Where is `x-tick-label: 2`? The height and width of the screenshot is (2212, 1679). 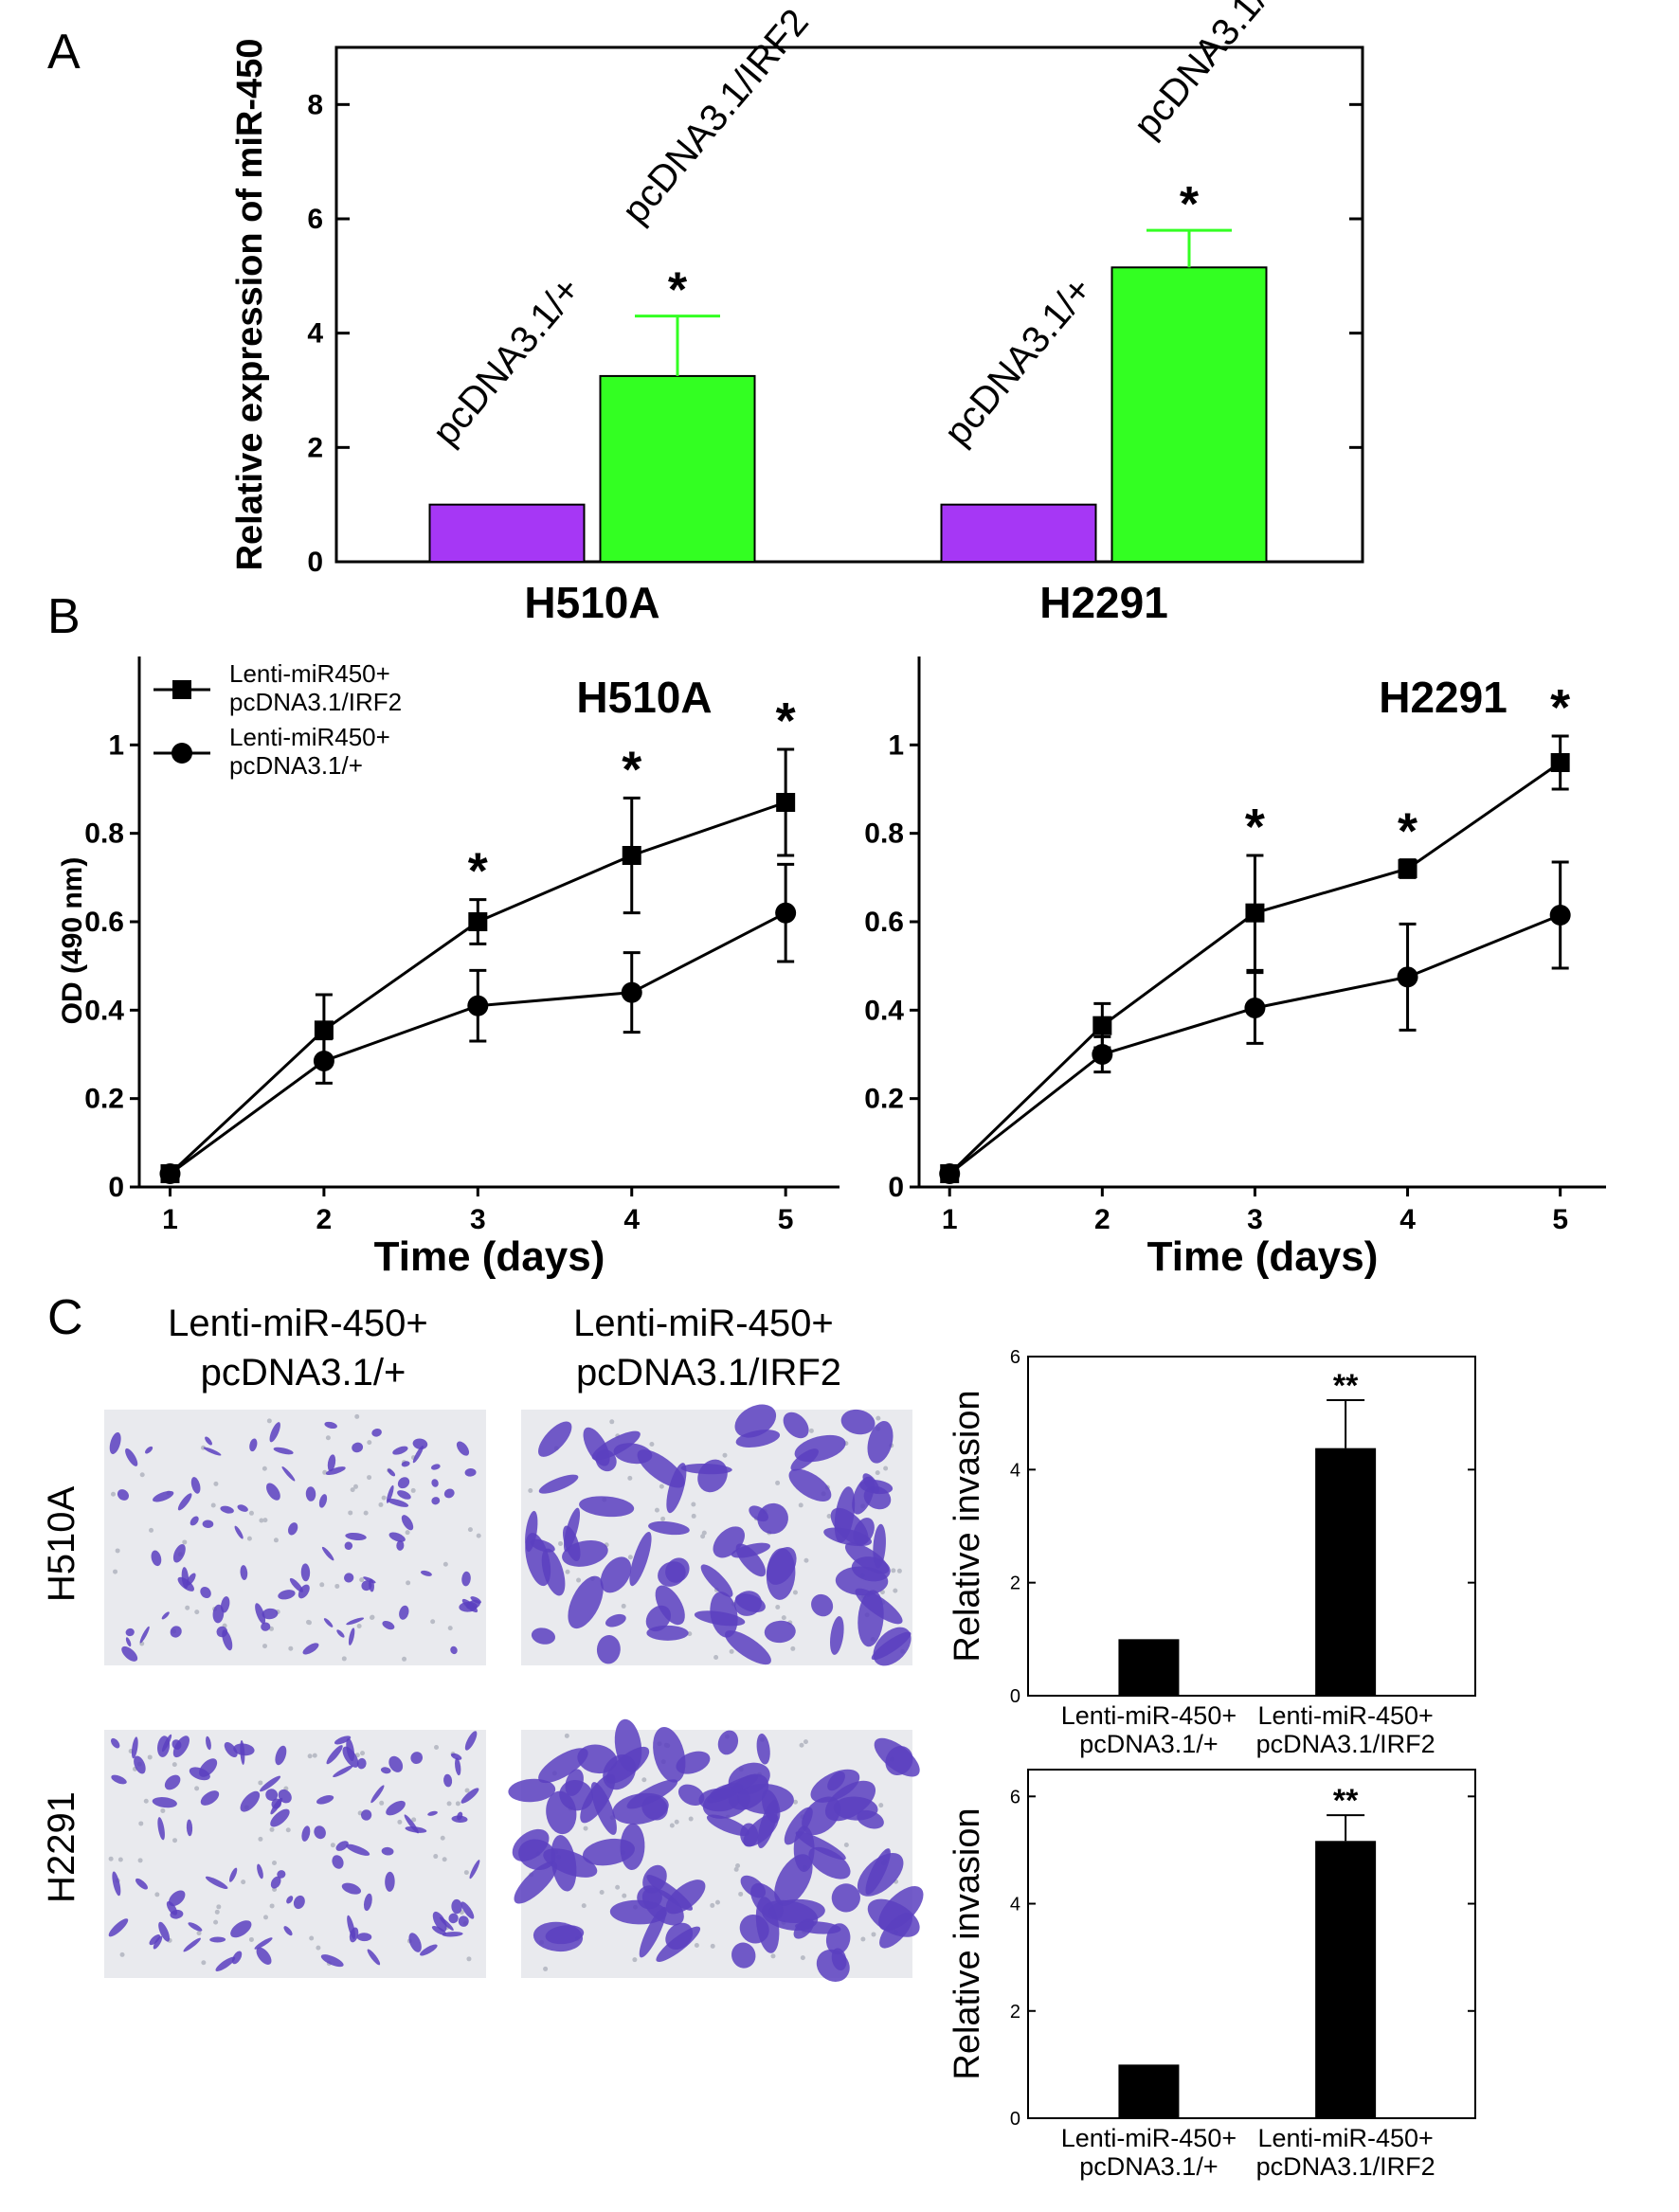 x-tick-label: 2 is located at coordinates (1102, 1220).